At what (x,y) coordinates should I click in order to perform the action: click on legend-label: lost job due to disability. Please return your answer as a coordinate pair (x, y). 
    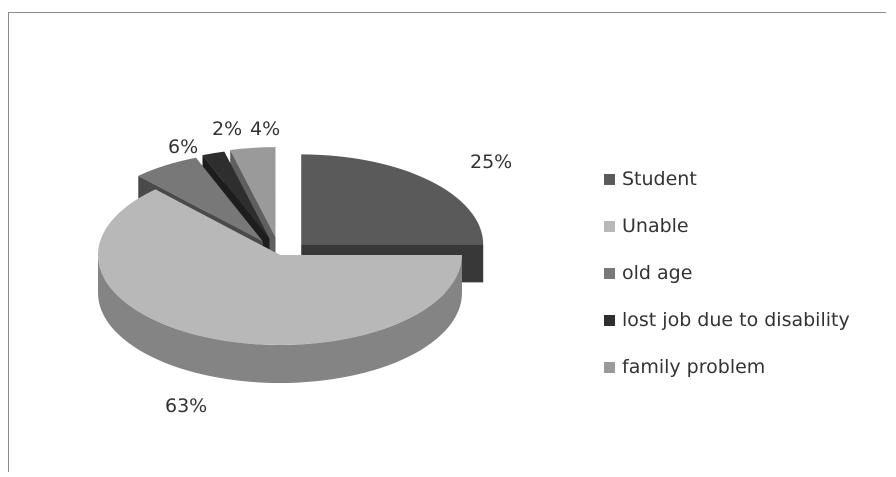
    Looking at the image, I should click on (736, 320).